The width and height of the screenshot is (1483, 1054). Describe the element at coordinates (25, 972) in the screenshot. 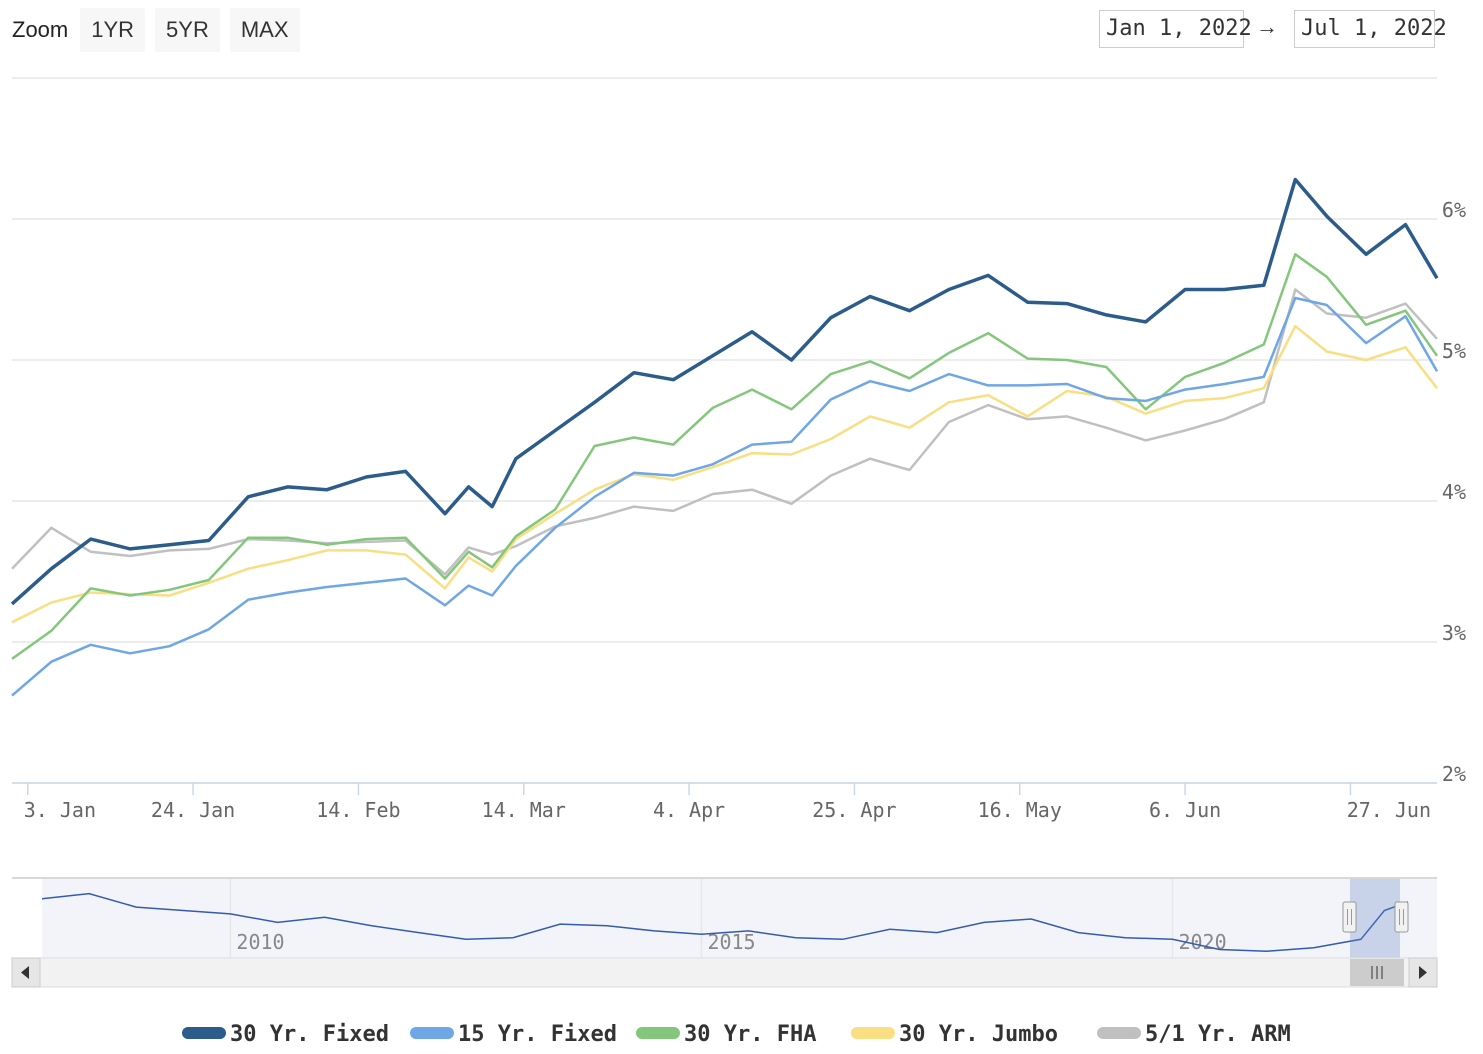

I see `arrow-left-icon` at that location.